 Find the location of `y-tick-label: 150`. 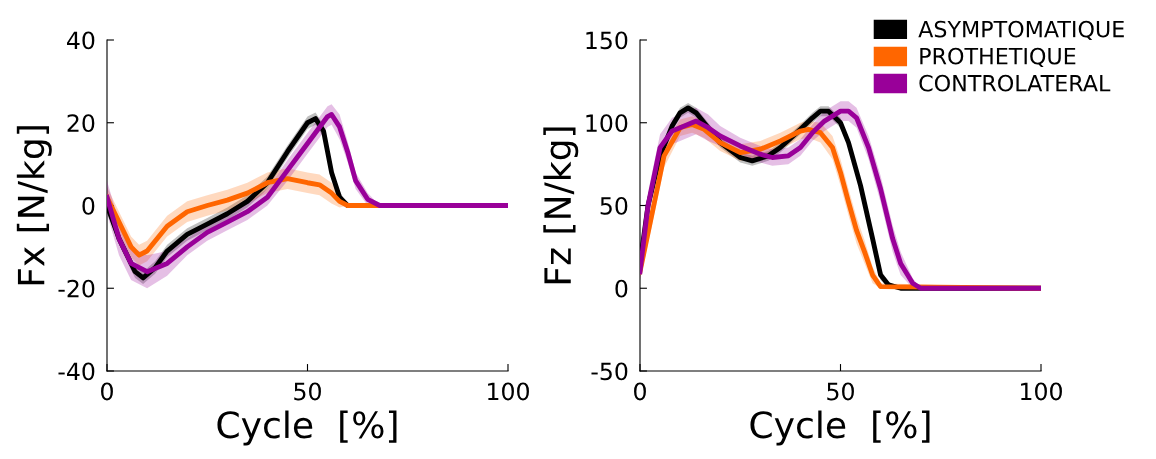

y-tick-label: 150 is located at coordinates (607, 40).